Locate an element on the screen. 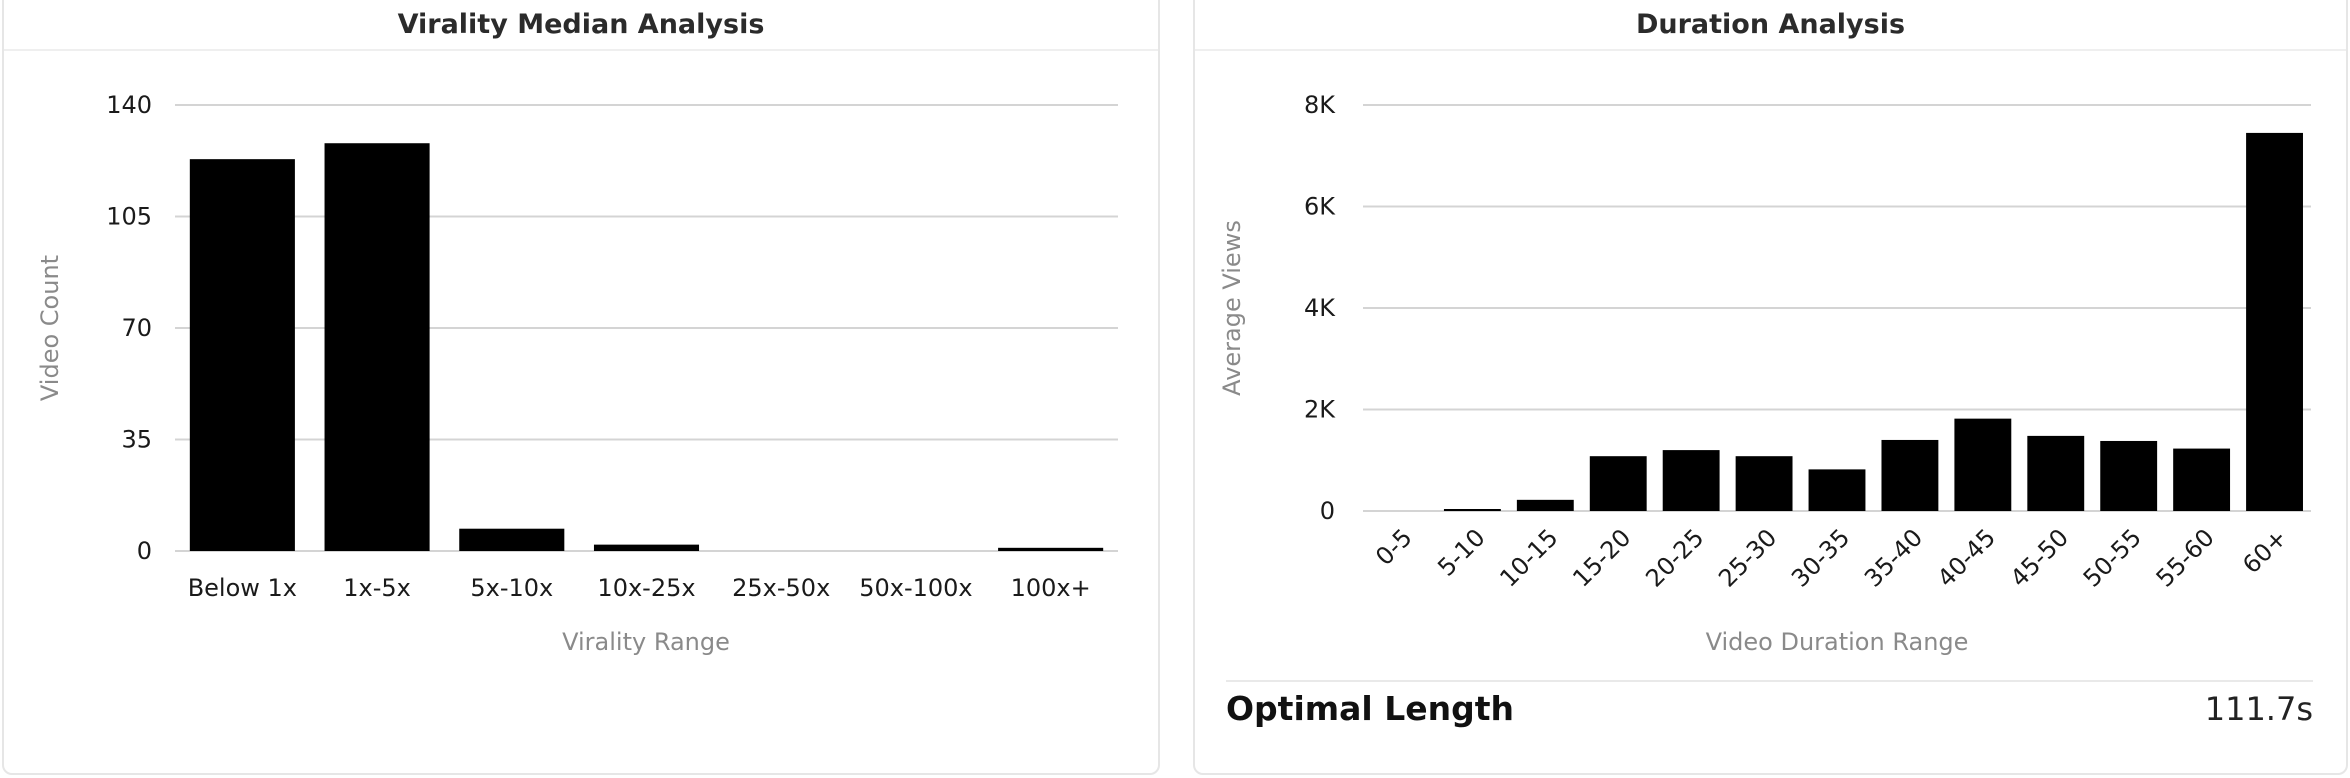 This screenshot has height=778, width=2350. virality-x-tick-label: 1x-5x is located at coordinates (377, 588).